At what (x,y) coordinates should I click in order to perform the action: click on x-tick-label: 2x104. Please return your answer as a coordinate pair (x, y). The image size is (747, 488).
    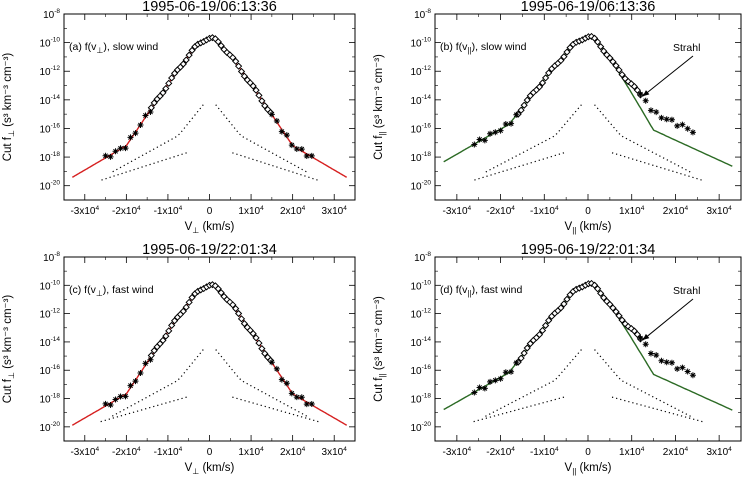
    Looking at the image, I should click on (293, 211).